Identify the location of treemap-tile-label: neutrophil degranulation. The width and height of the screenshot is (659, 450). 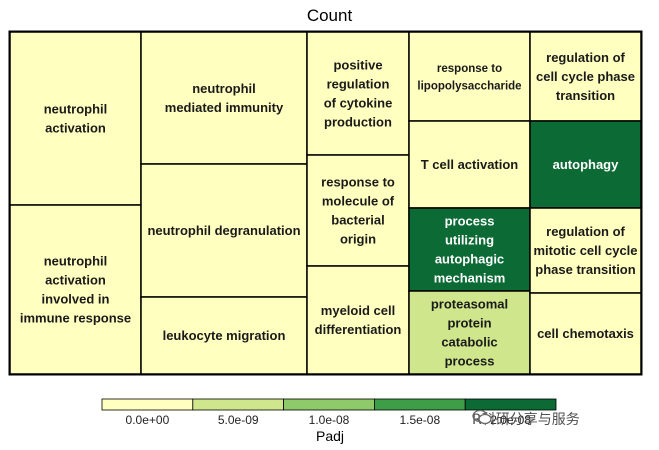
(223, 230).